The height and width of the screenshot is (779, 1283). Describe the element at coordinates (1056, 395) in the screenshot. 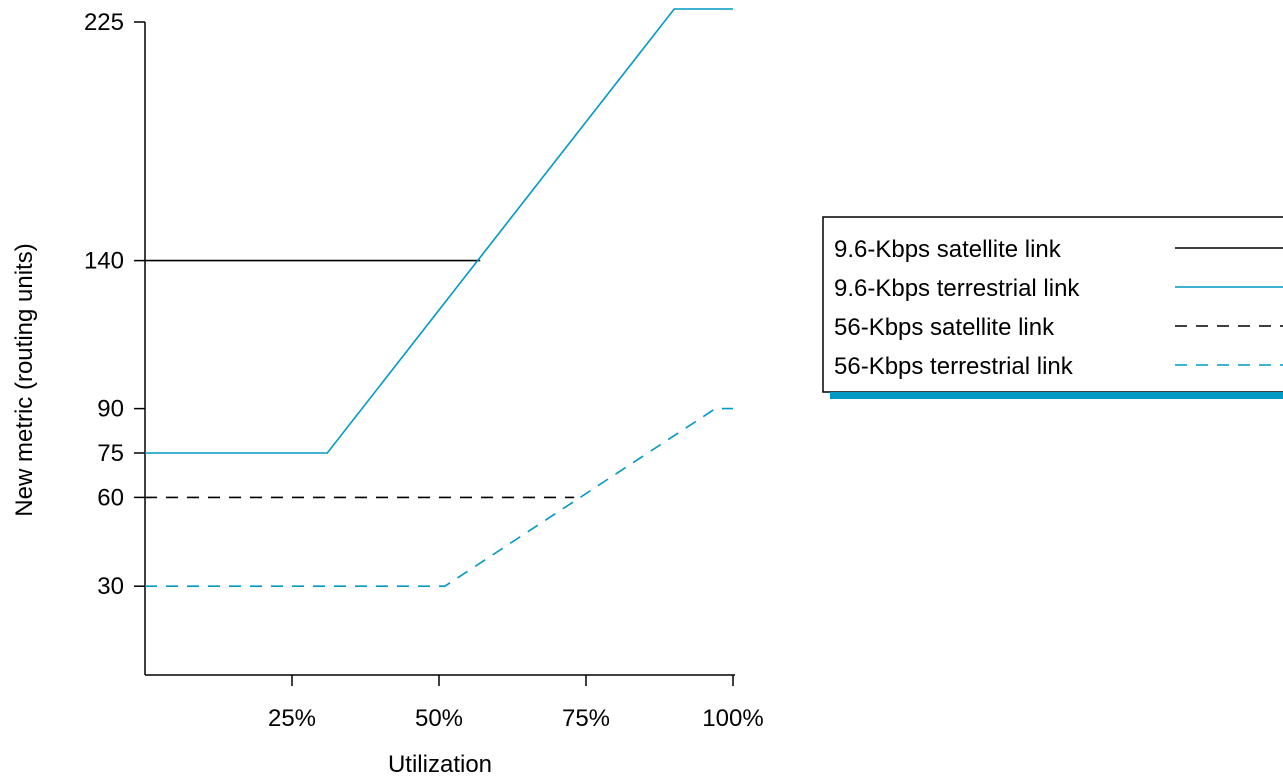

I see `legend-underline` at that location.